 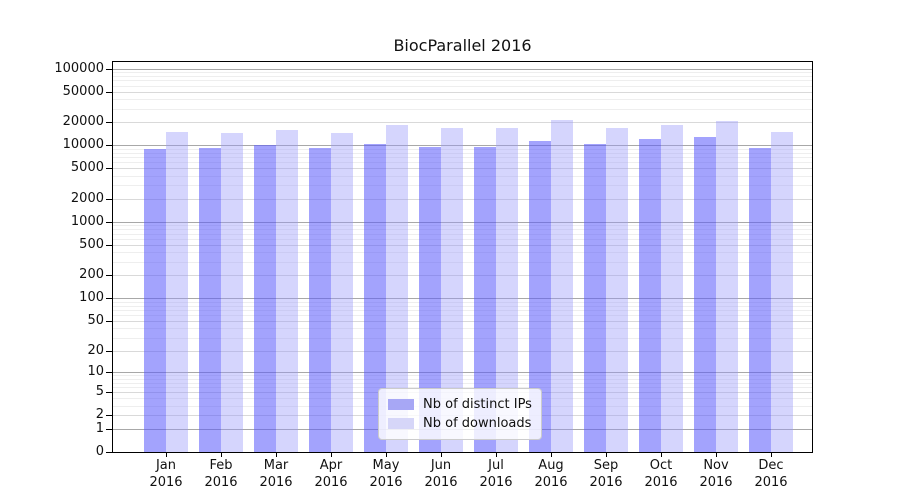 What do you see at coordinates (617, 289) in the screenshot?
I see `bar-downloads-sep` at bounding box center [617, 289].